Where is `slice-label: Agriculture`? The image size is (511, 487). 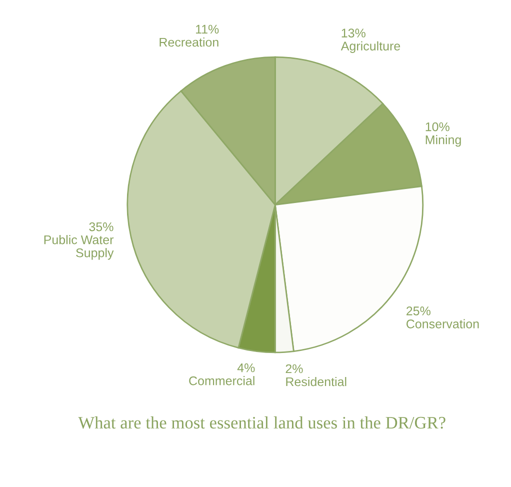
slice-label: Agriculture is located at coordinates (370, 47).